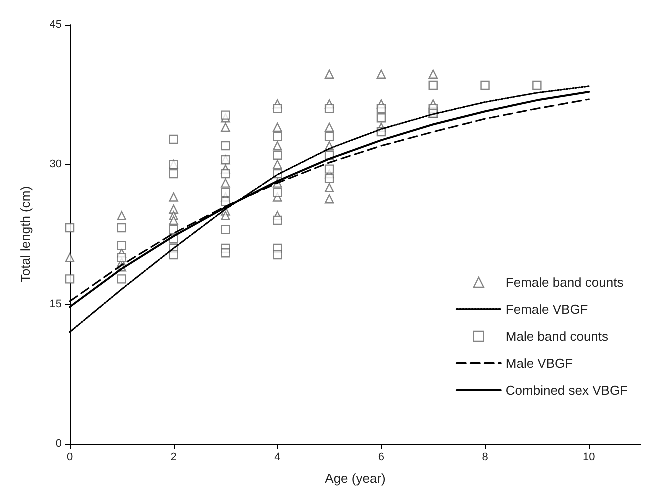 The image size is (651, 500). Describe the element at coordinates (547, 309) in the screenshot. I see `legend-label: Female VBGF` at that location.